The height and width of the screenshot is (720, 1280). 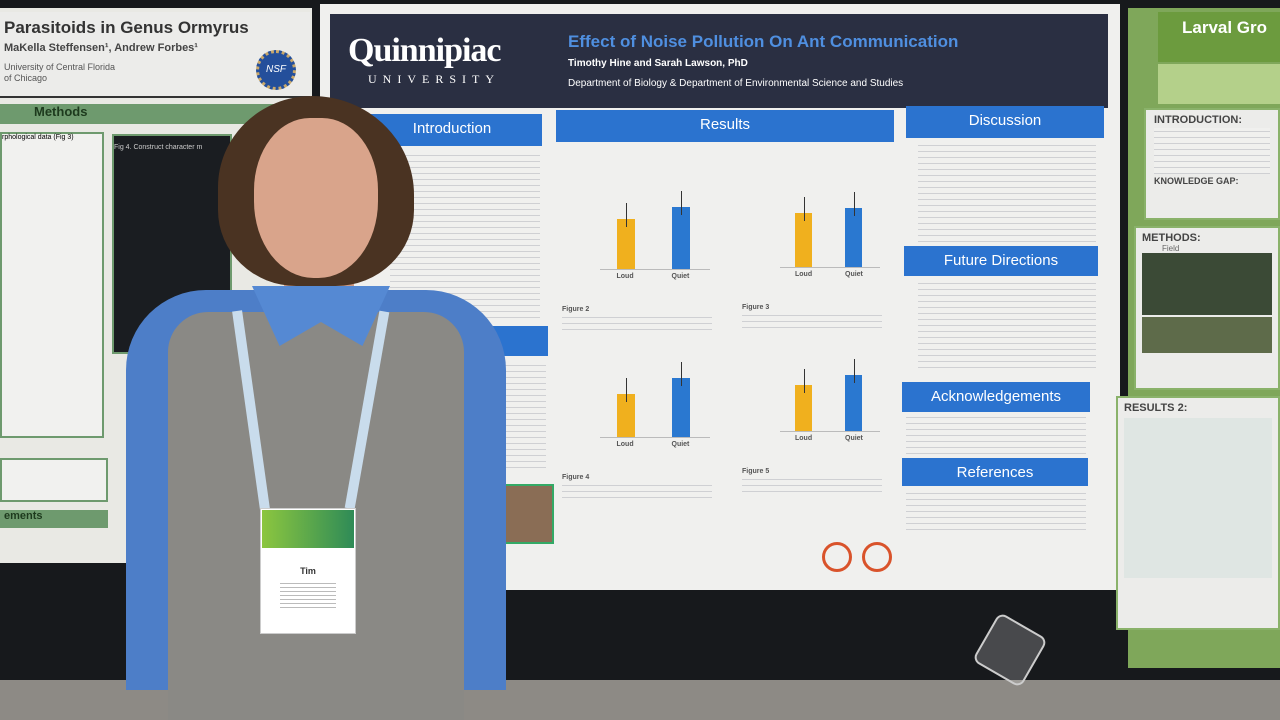 What do you see at coordinates (637, 428) in the screenshot?
I see `bar-chart: Loud Quiet Figure 4` at bounding box center [637, 428].